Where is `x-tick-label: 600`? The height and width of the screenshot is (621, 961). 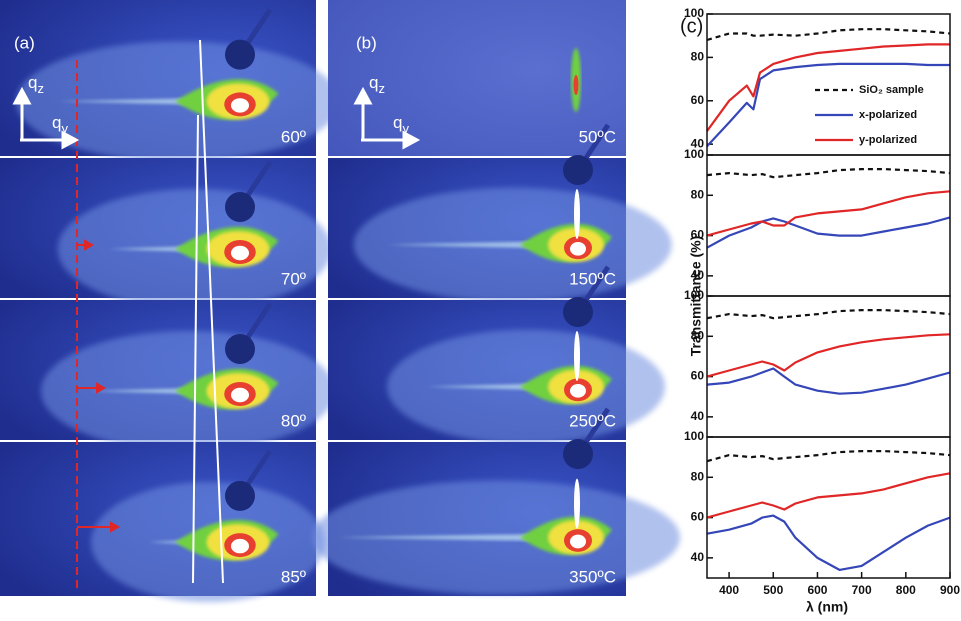
x-tick-label: 600 is located at coordinates (817, 590).